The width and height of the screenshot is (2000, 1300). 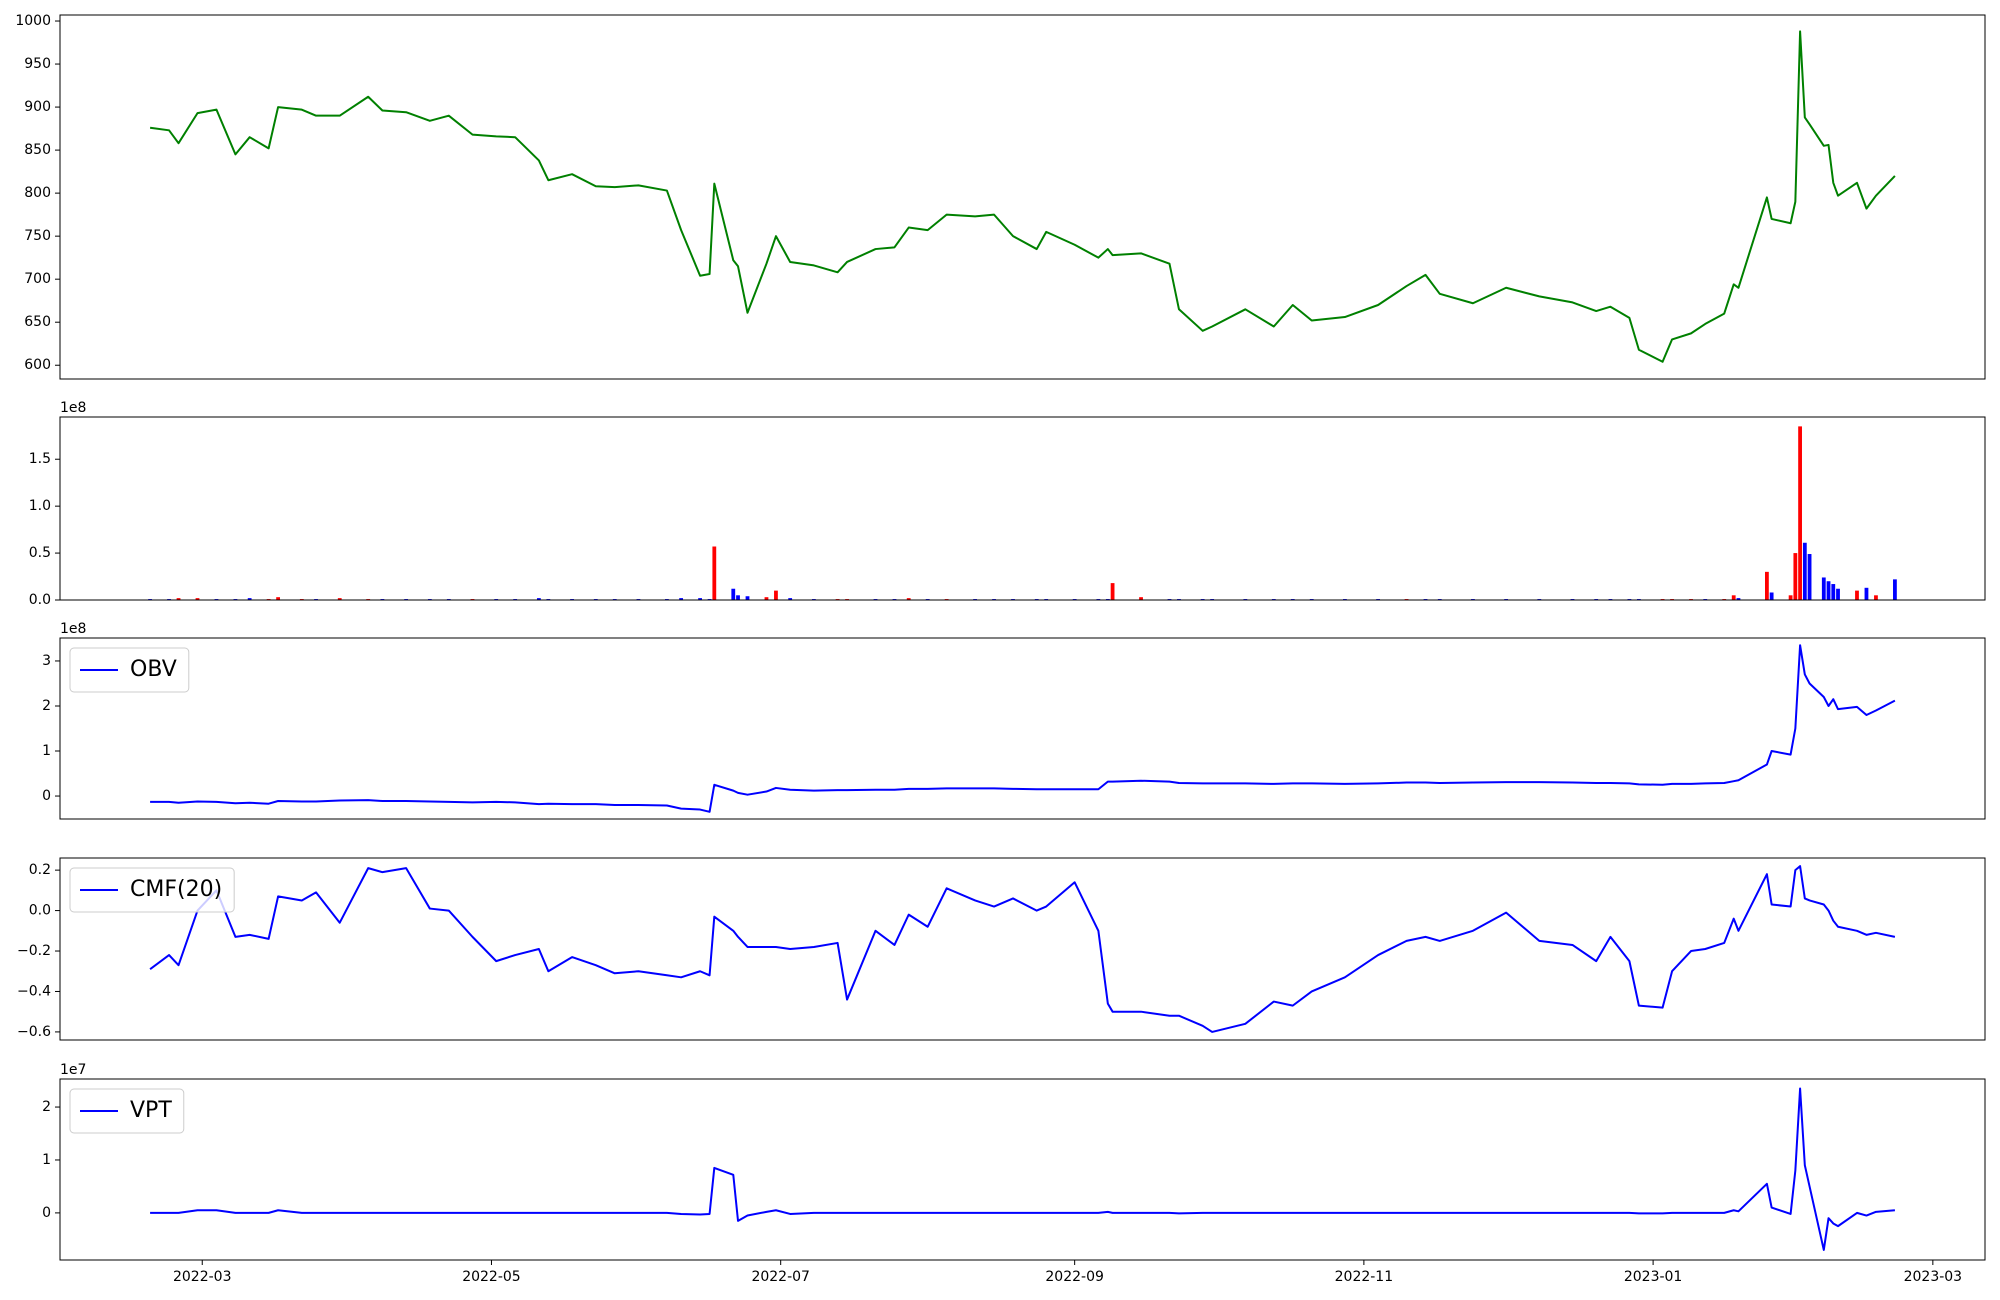 I want to click on x-tick-label: 2022-11, so click(x=1364, y=1277).